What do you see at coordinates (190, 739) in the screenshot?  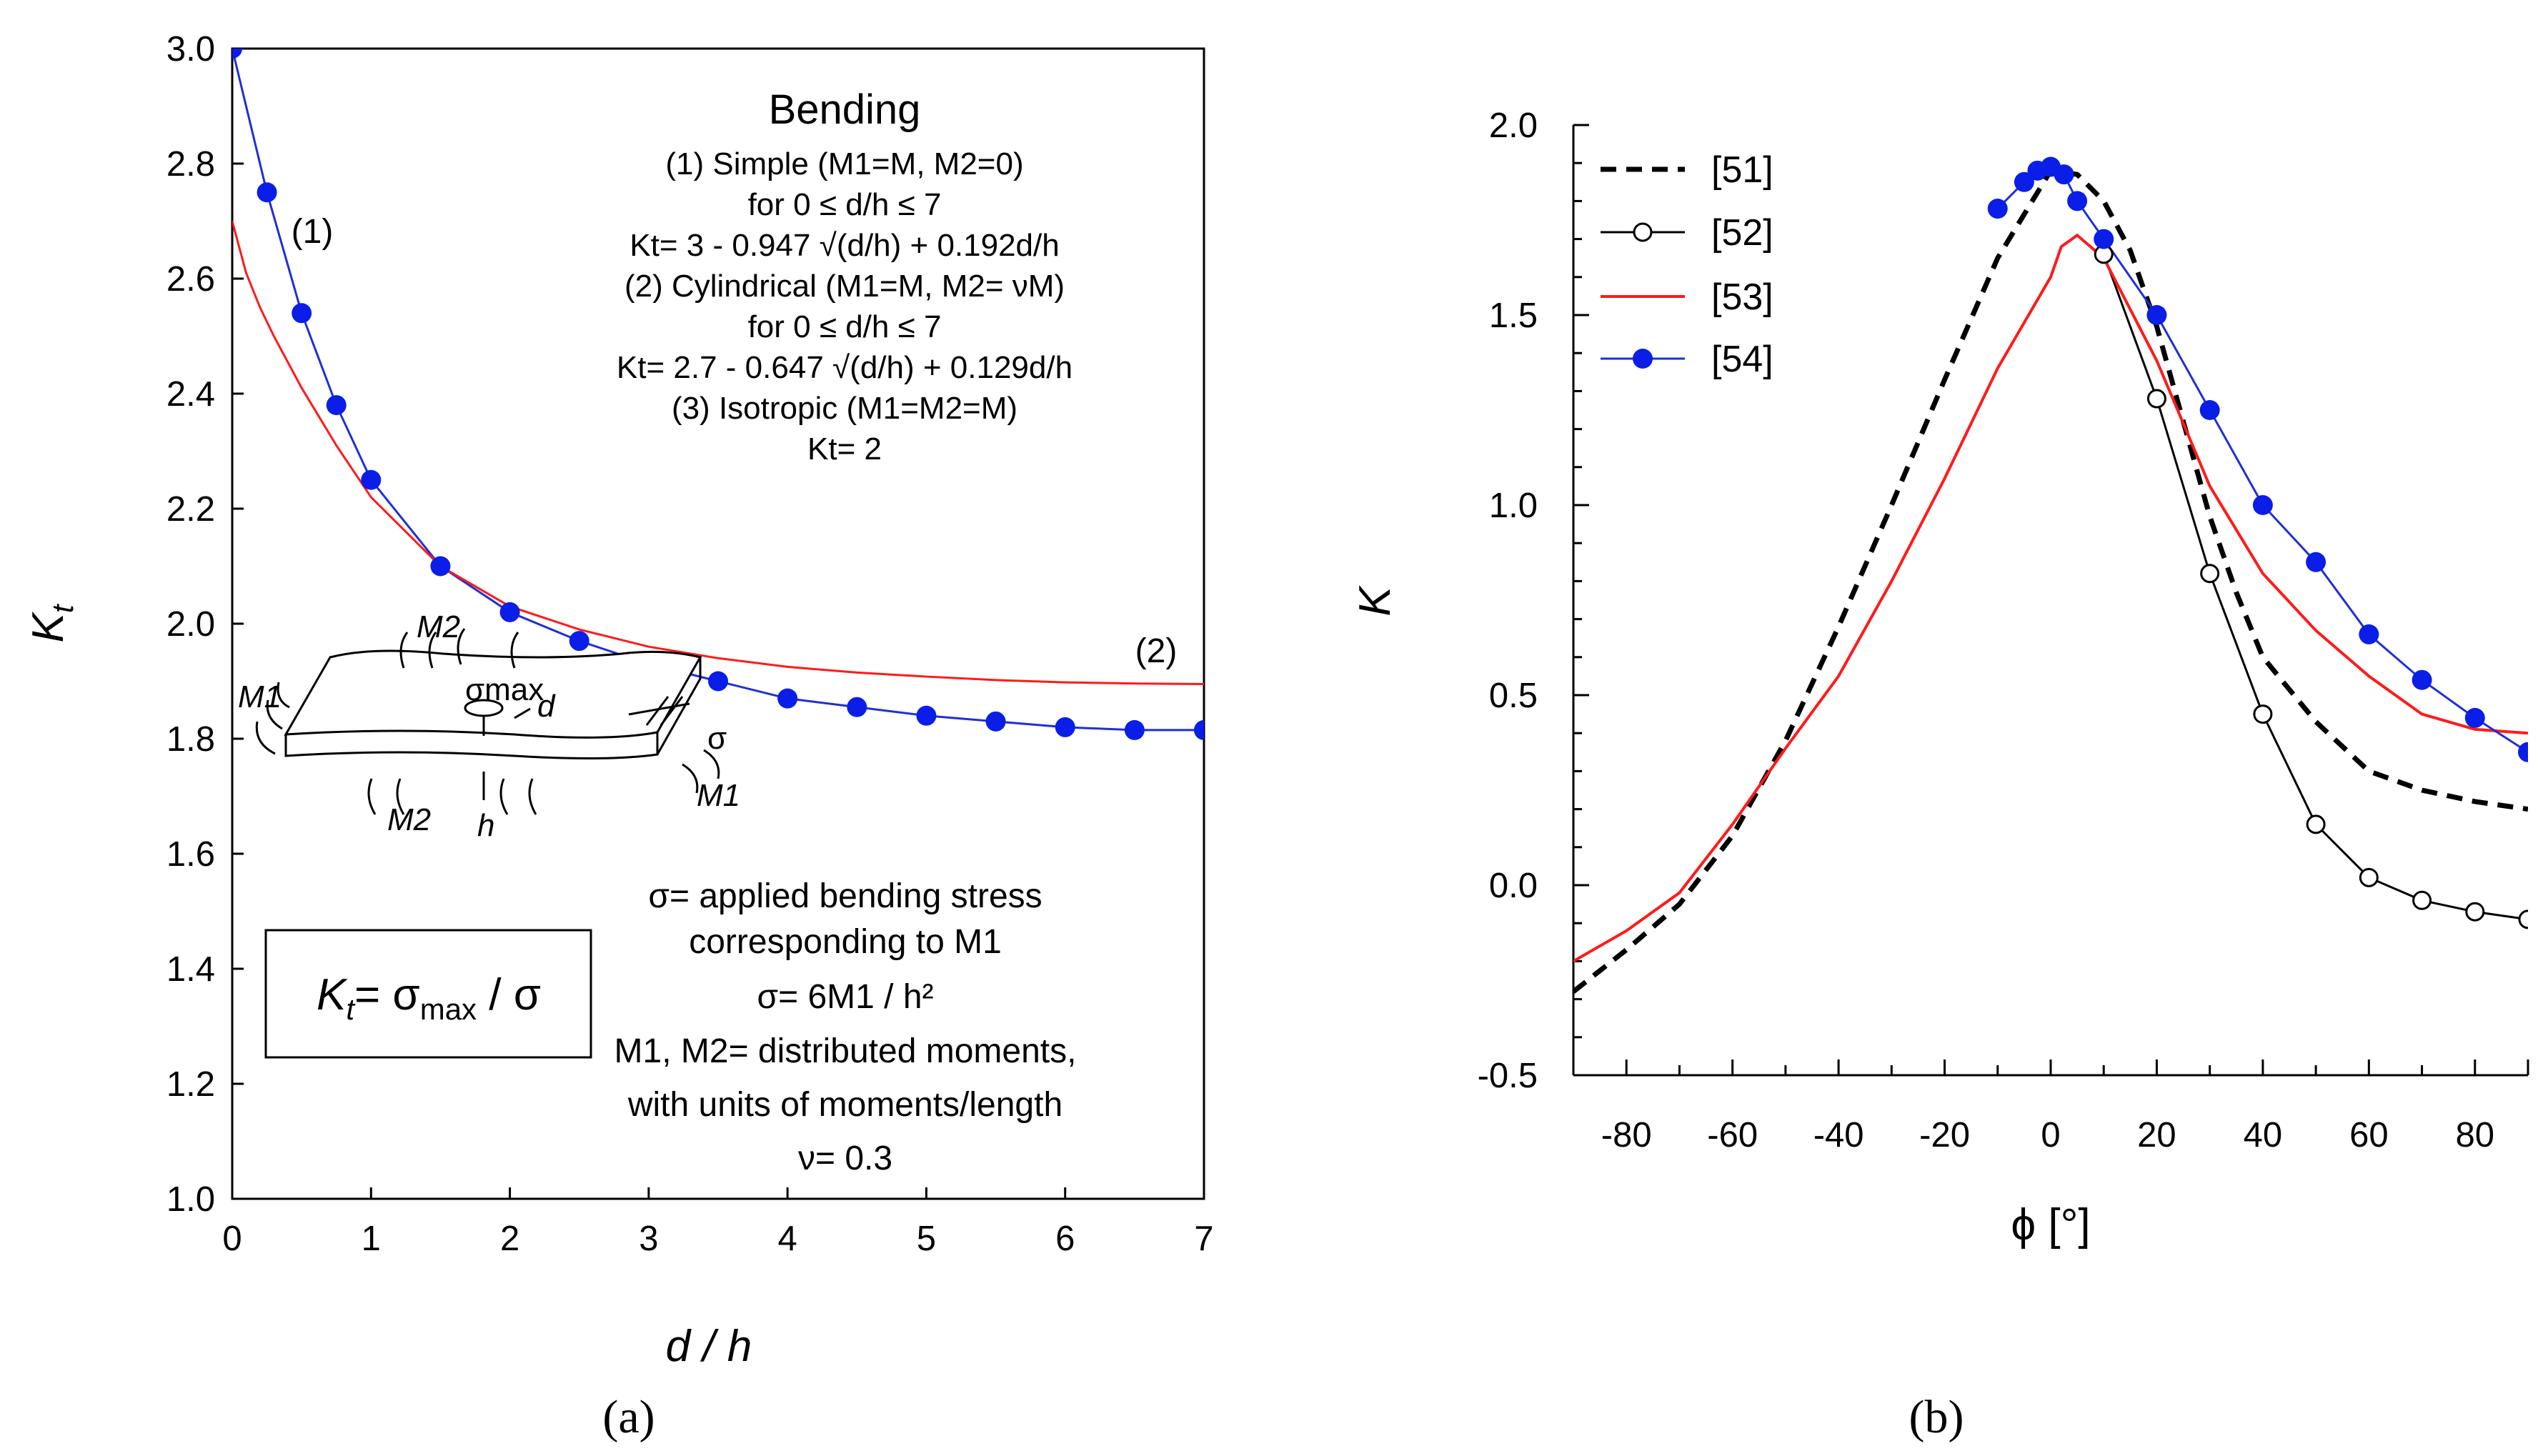 I see `y-tick-label-a: 1.8` at bounding box center [190, 739].